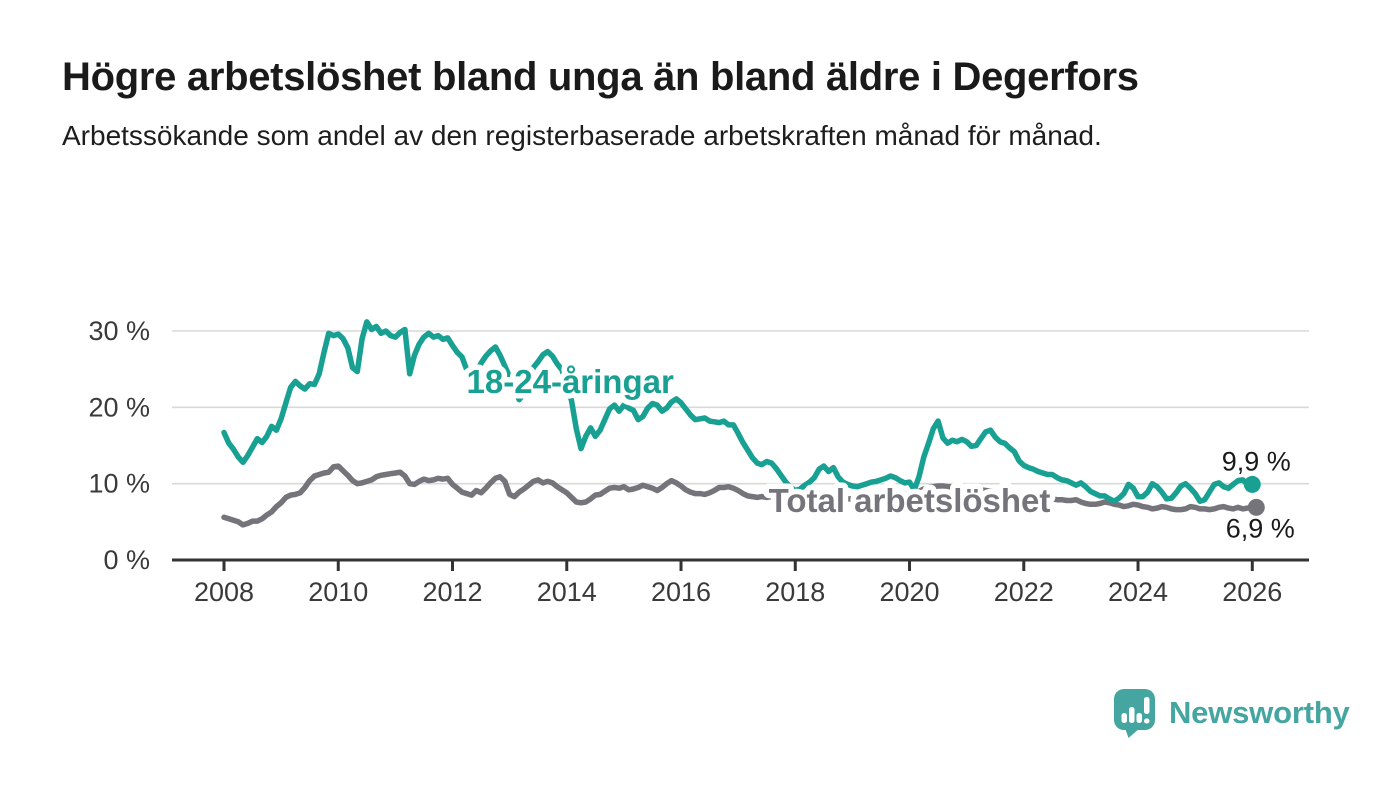 This screenshot has width=1400, height=794. Describe the element at coordinates (119, 407) in the screenshot. I see `y-tick-label-20: 20 %` at that location.